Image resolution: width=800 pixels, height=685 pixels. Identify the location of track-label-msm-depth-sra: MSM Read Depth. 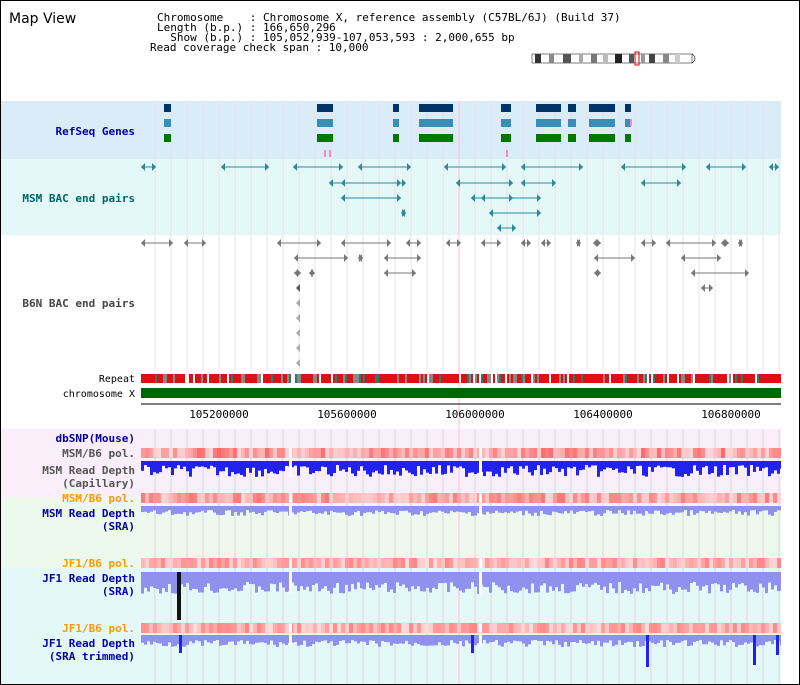
(88, 513).